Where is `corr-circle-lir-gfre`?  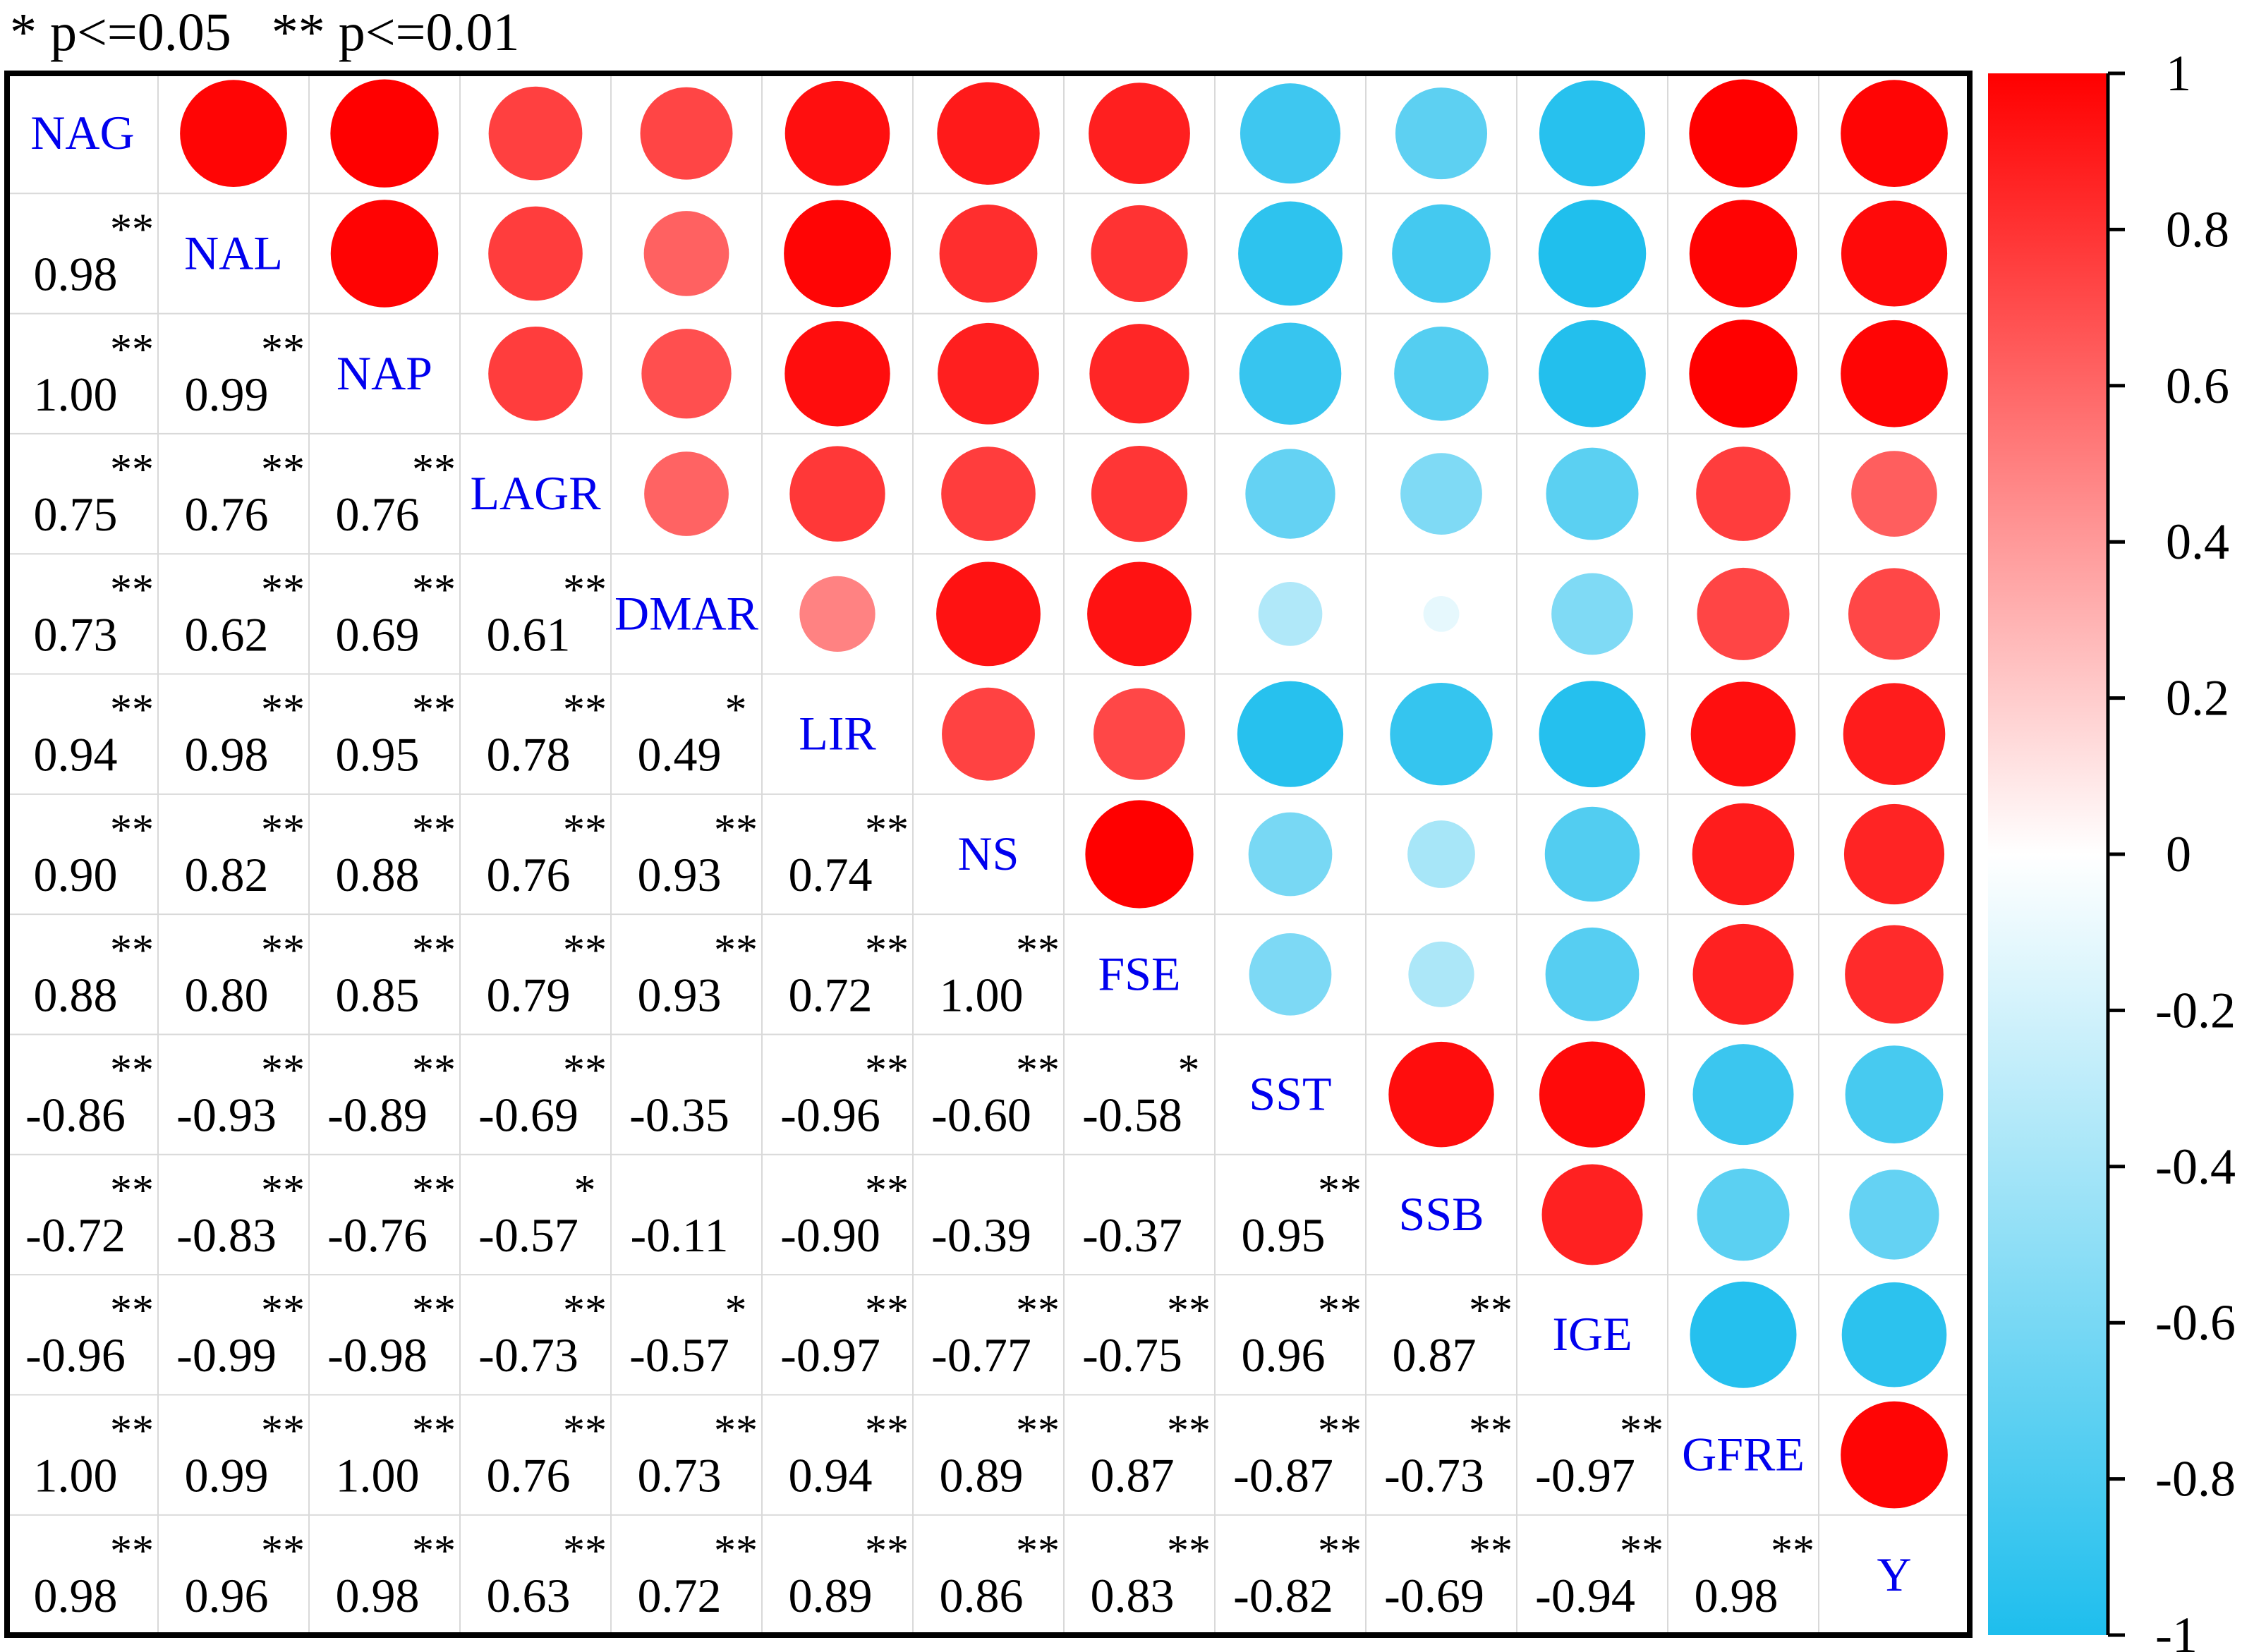
corr-circle-lir-gfre is located at coordinates (1743, 733).